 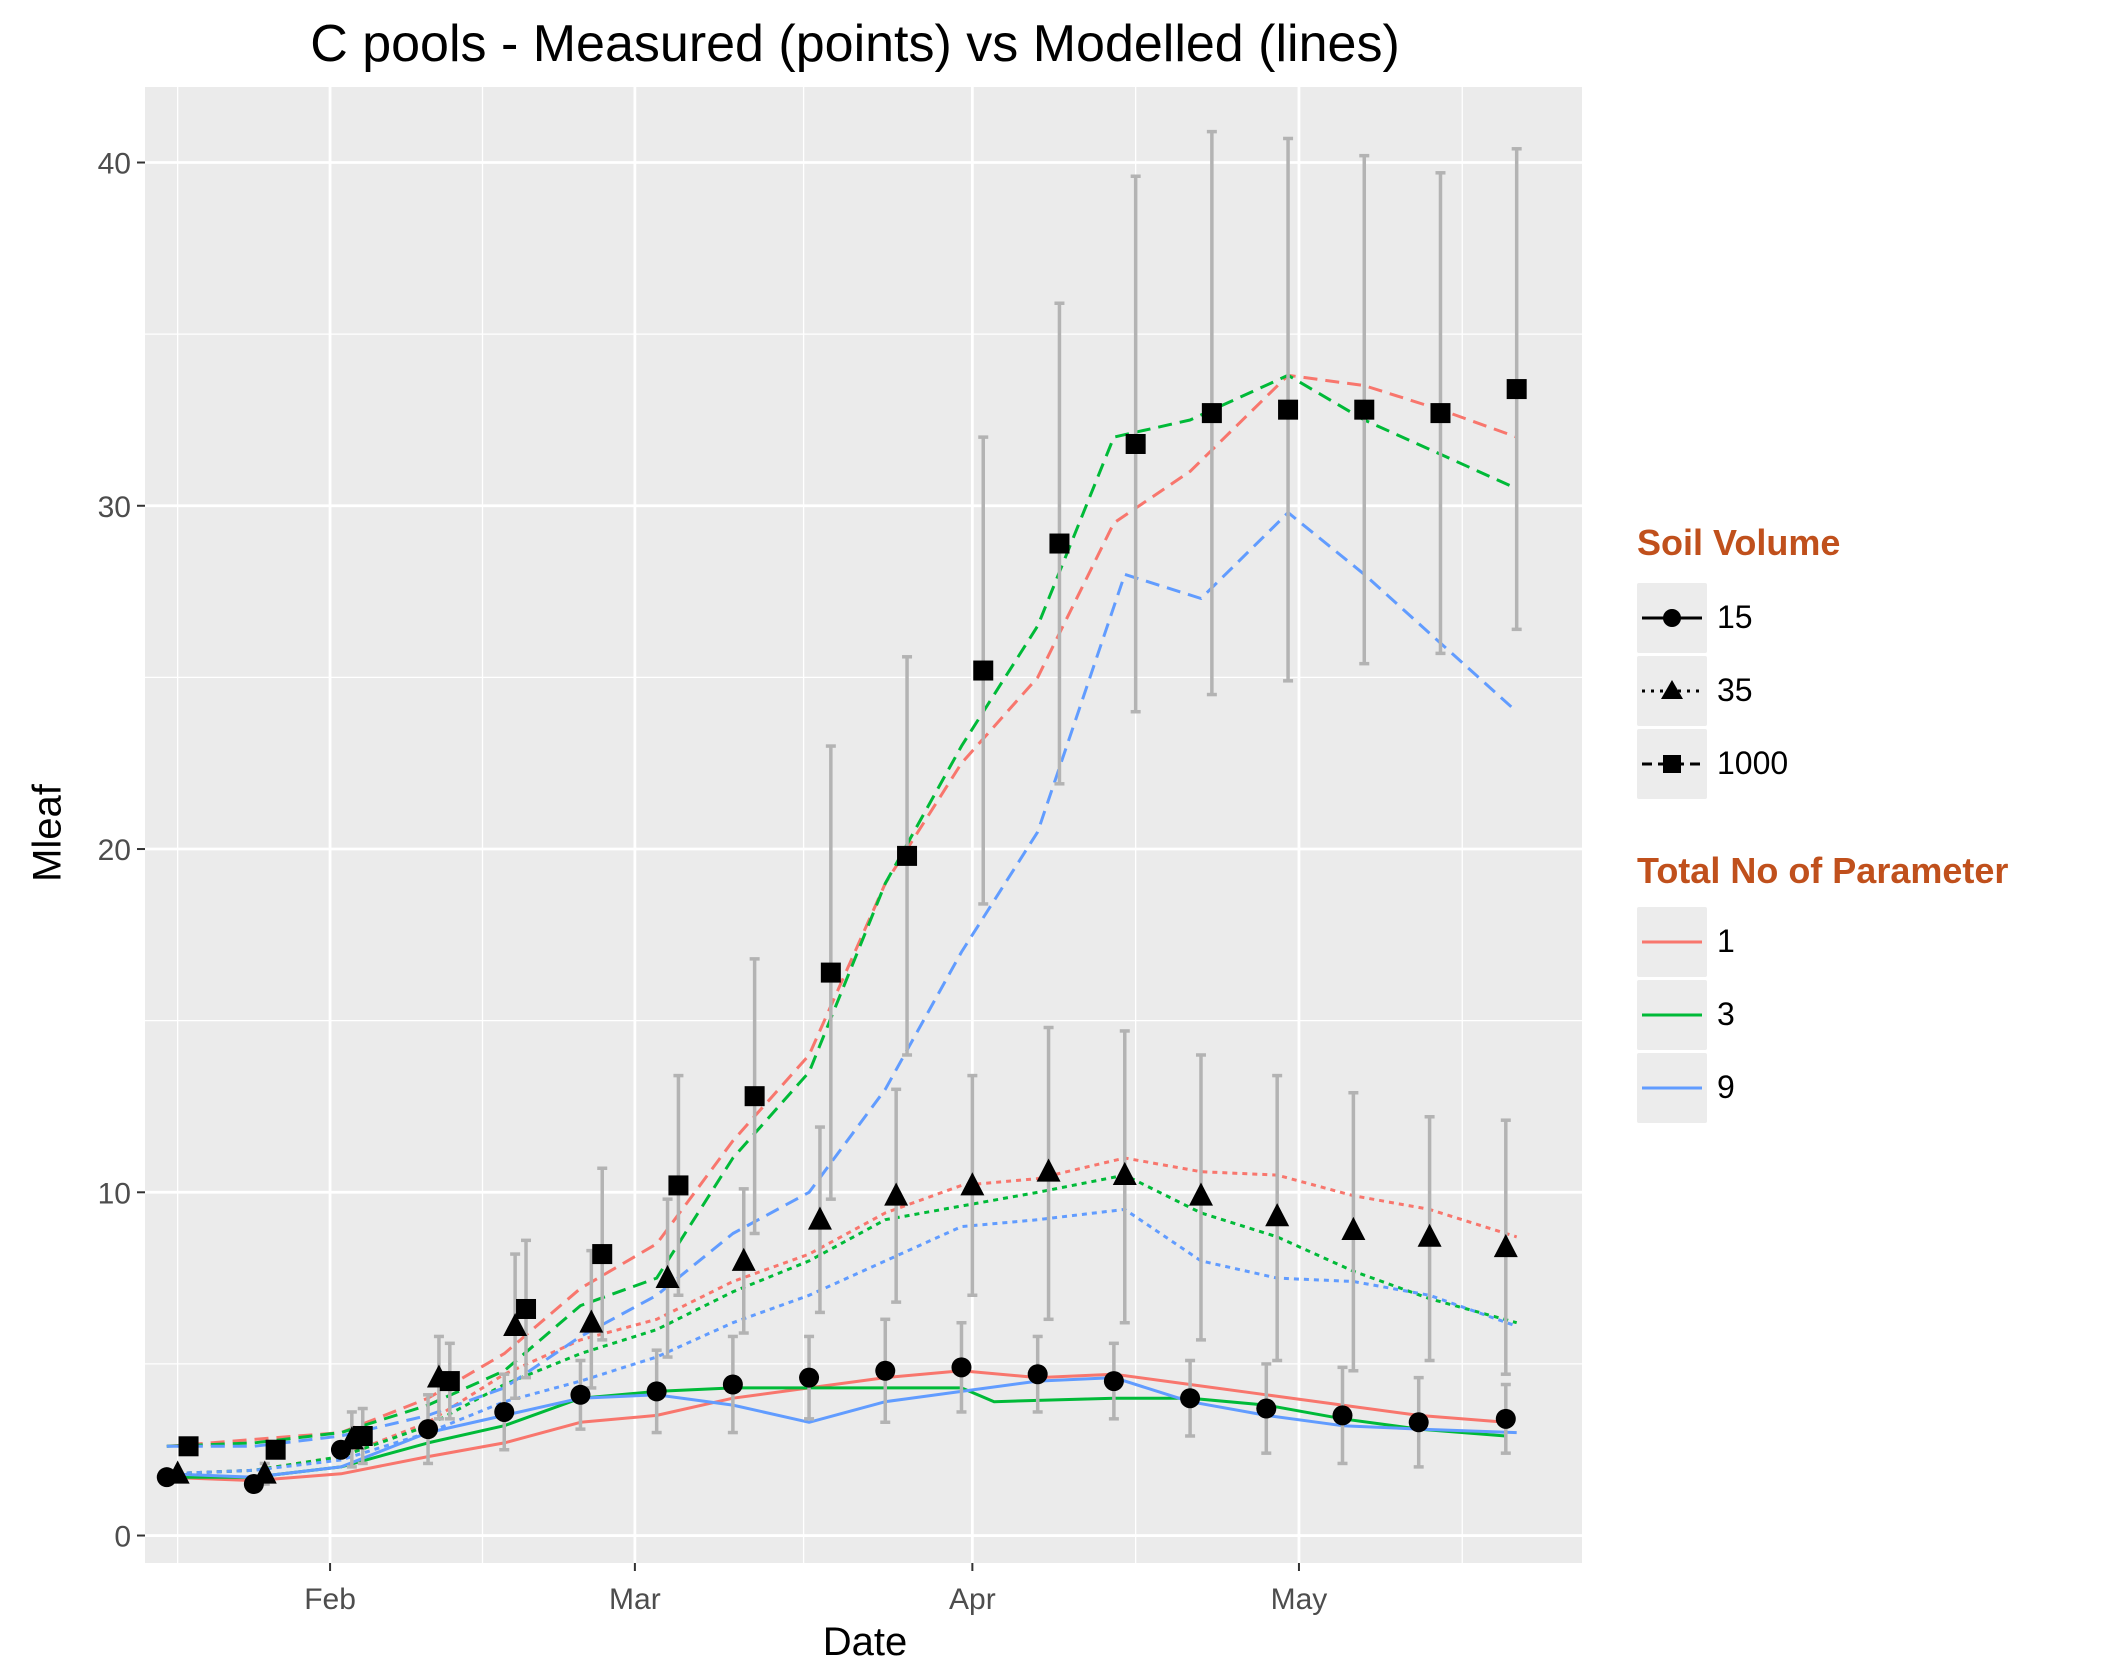 I want to click on legend-label-35: 35, so click(x=1735, y=690).